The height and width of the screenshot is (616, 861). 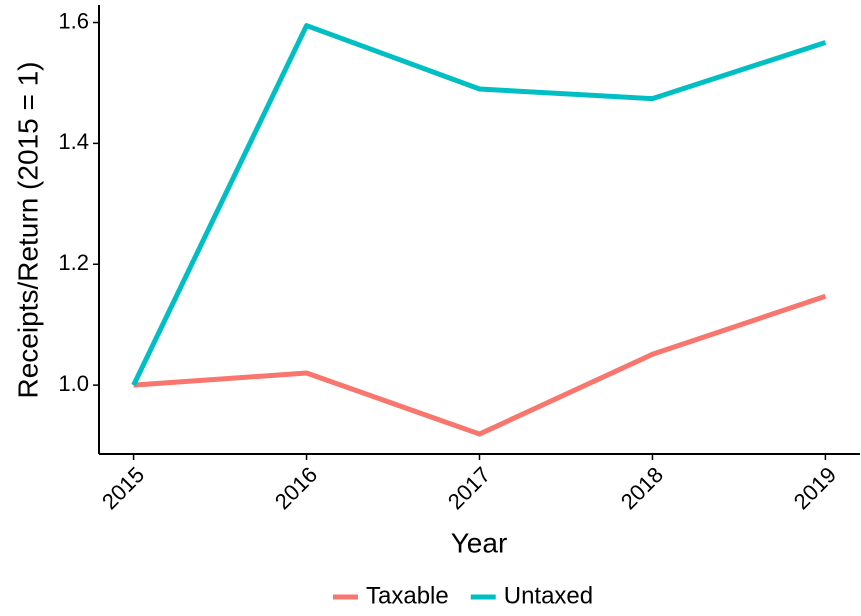 What do you see at coordinates (73, 383) in the screenshot?
I see `y-tick-label: 1.0` at bounding box center [73, 383].